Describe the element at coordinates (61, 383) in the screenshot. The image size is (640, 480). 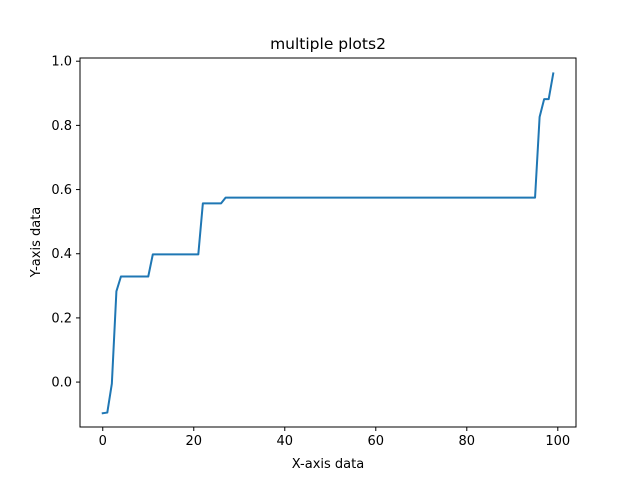
I see `y-tick-label: 0.0` at that location.